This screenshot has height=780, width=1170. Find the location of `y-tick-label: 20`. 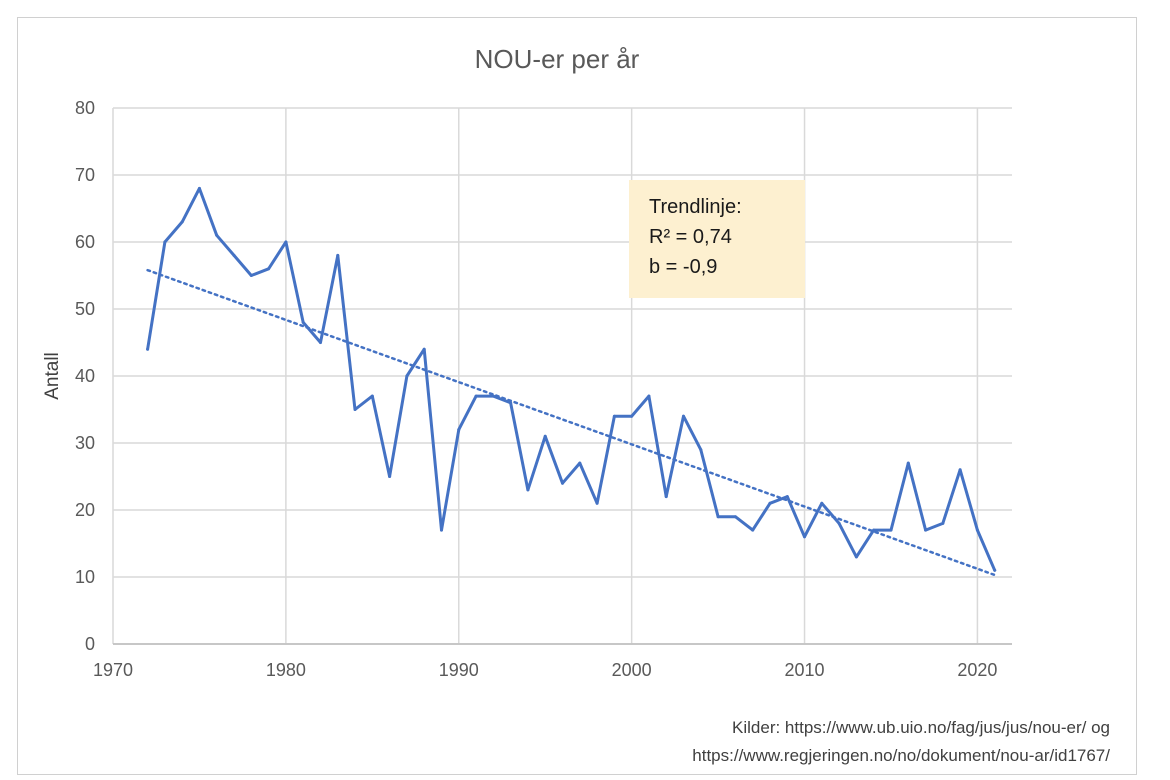

y-tick-label: 20 is located at coordinates (85, 510).